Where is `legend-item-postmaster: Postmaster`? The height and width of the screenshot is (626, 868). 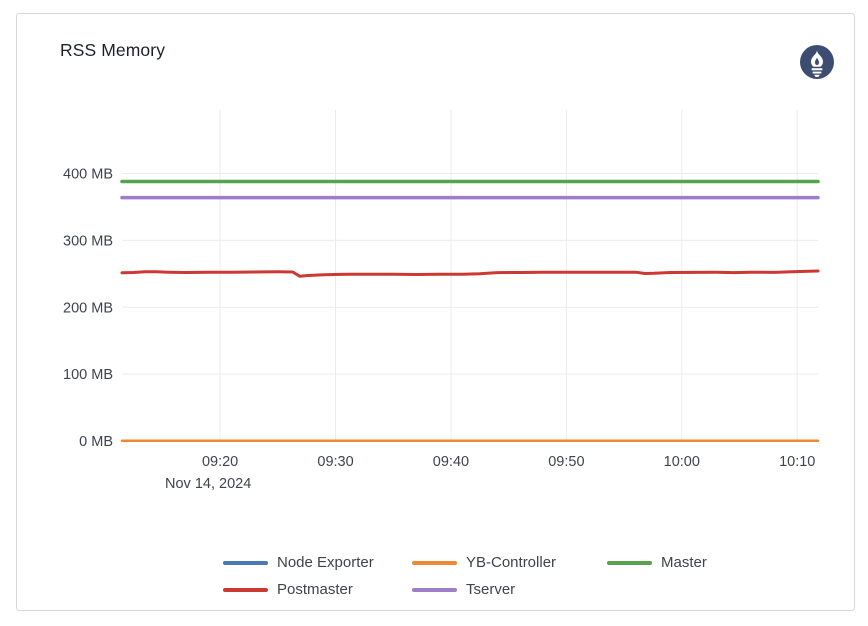 legend-item-postmaster: Postmaster is located at coordinates (317, 589).